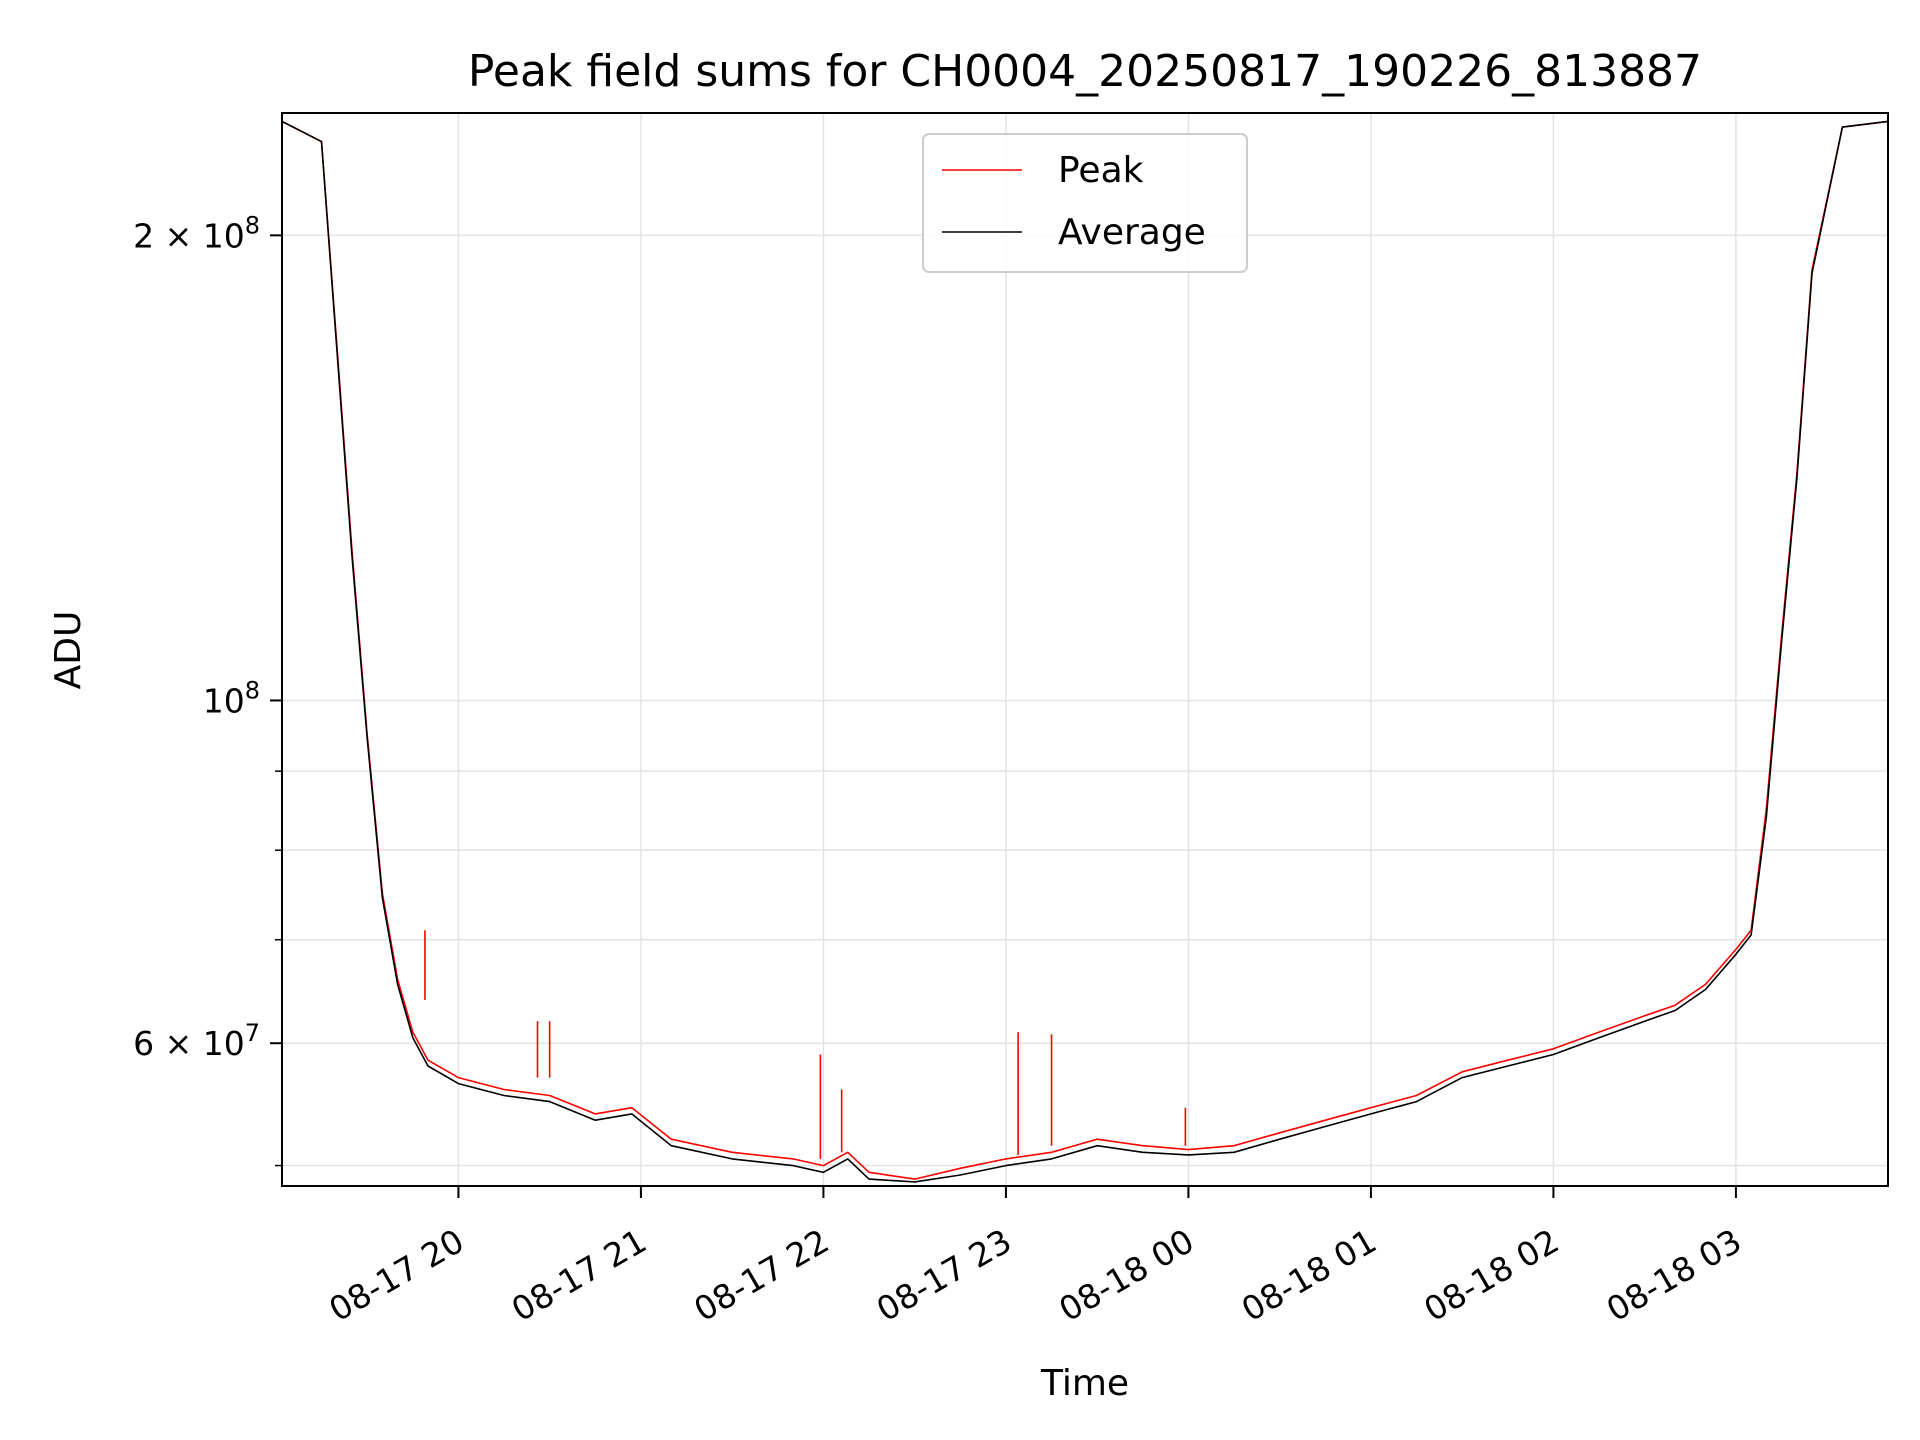  I want to click on y-tick-label: 2 × 108, so click(196, 233).